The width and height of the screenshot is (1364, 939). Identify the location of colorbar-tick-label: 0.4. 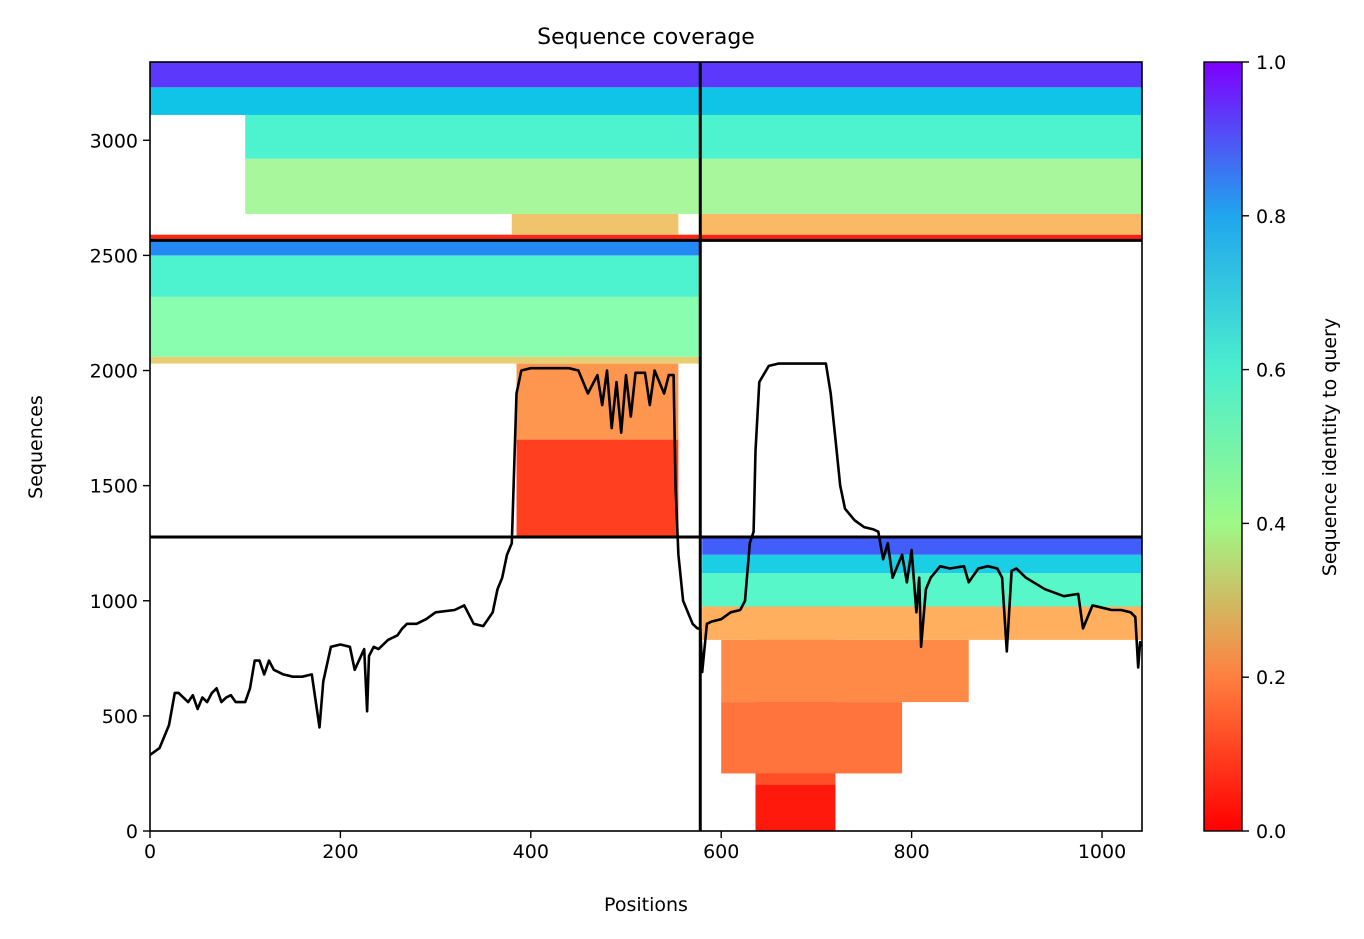
(1271, 524).